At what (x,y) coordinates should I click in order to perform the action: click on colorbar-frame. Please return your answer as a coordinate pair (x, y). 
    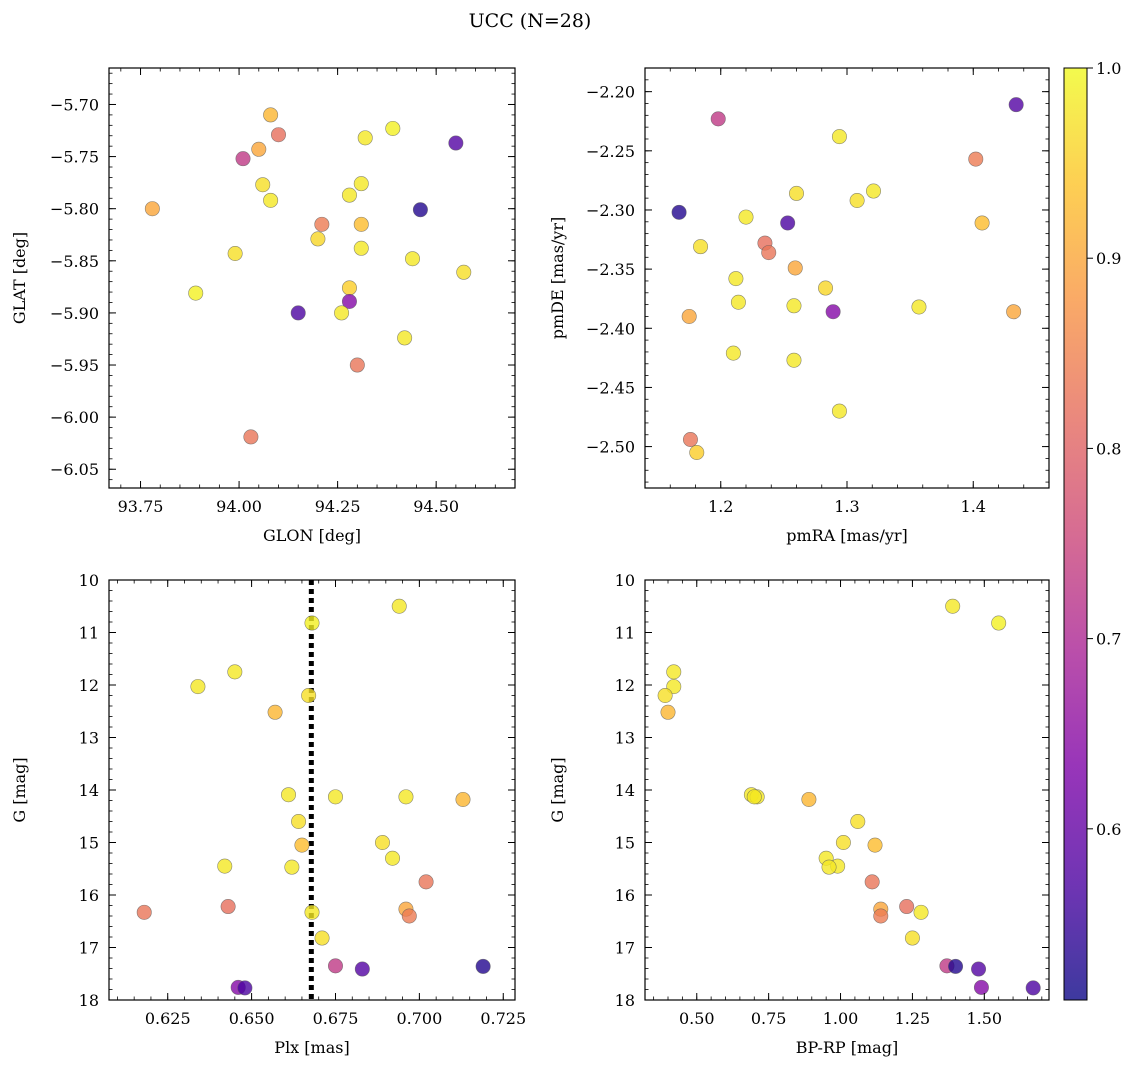
    Looking at the image, I should click on (1075, 534).